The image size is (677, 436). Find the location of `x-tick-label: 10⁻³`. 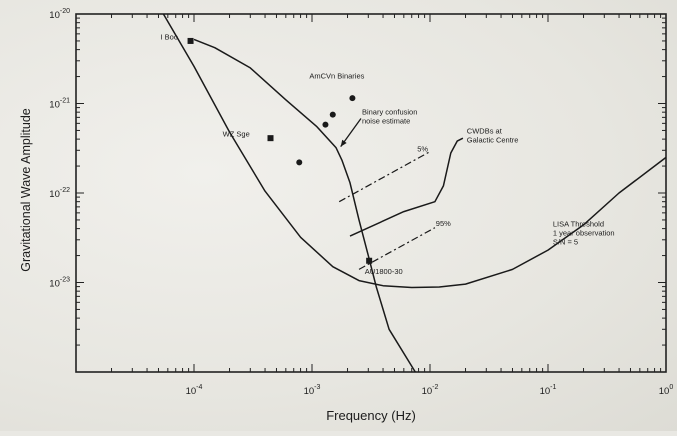

x-tick-label: 10⁻³ is located at coordinates (312, 390).